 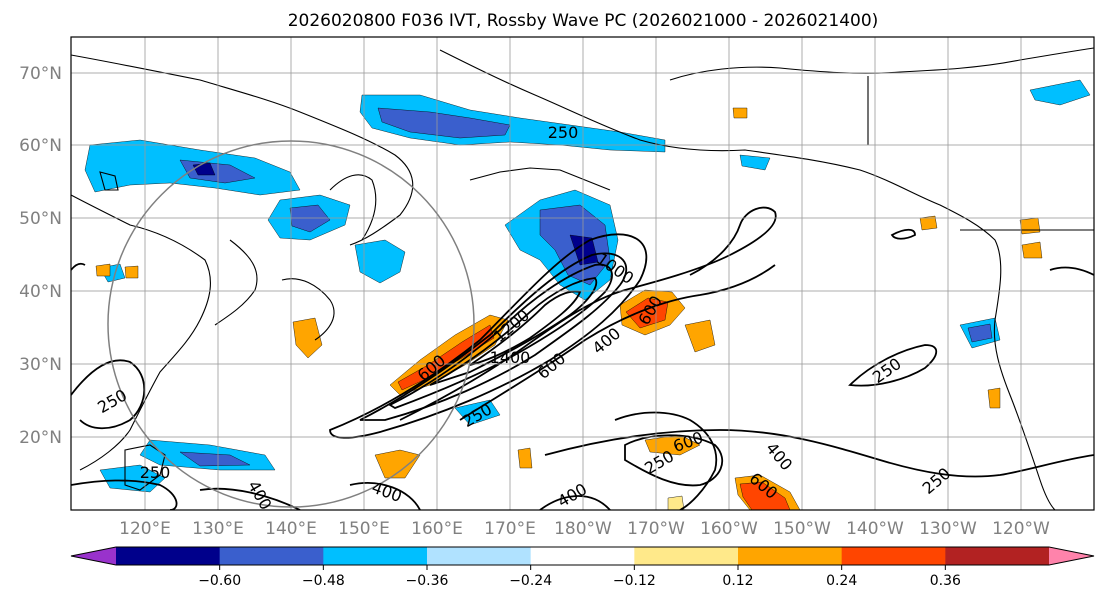 What do you see at coordinates (729, 529) in the screenshot?
I see `lon-label: 160°W` at bounding box center [729, 529].